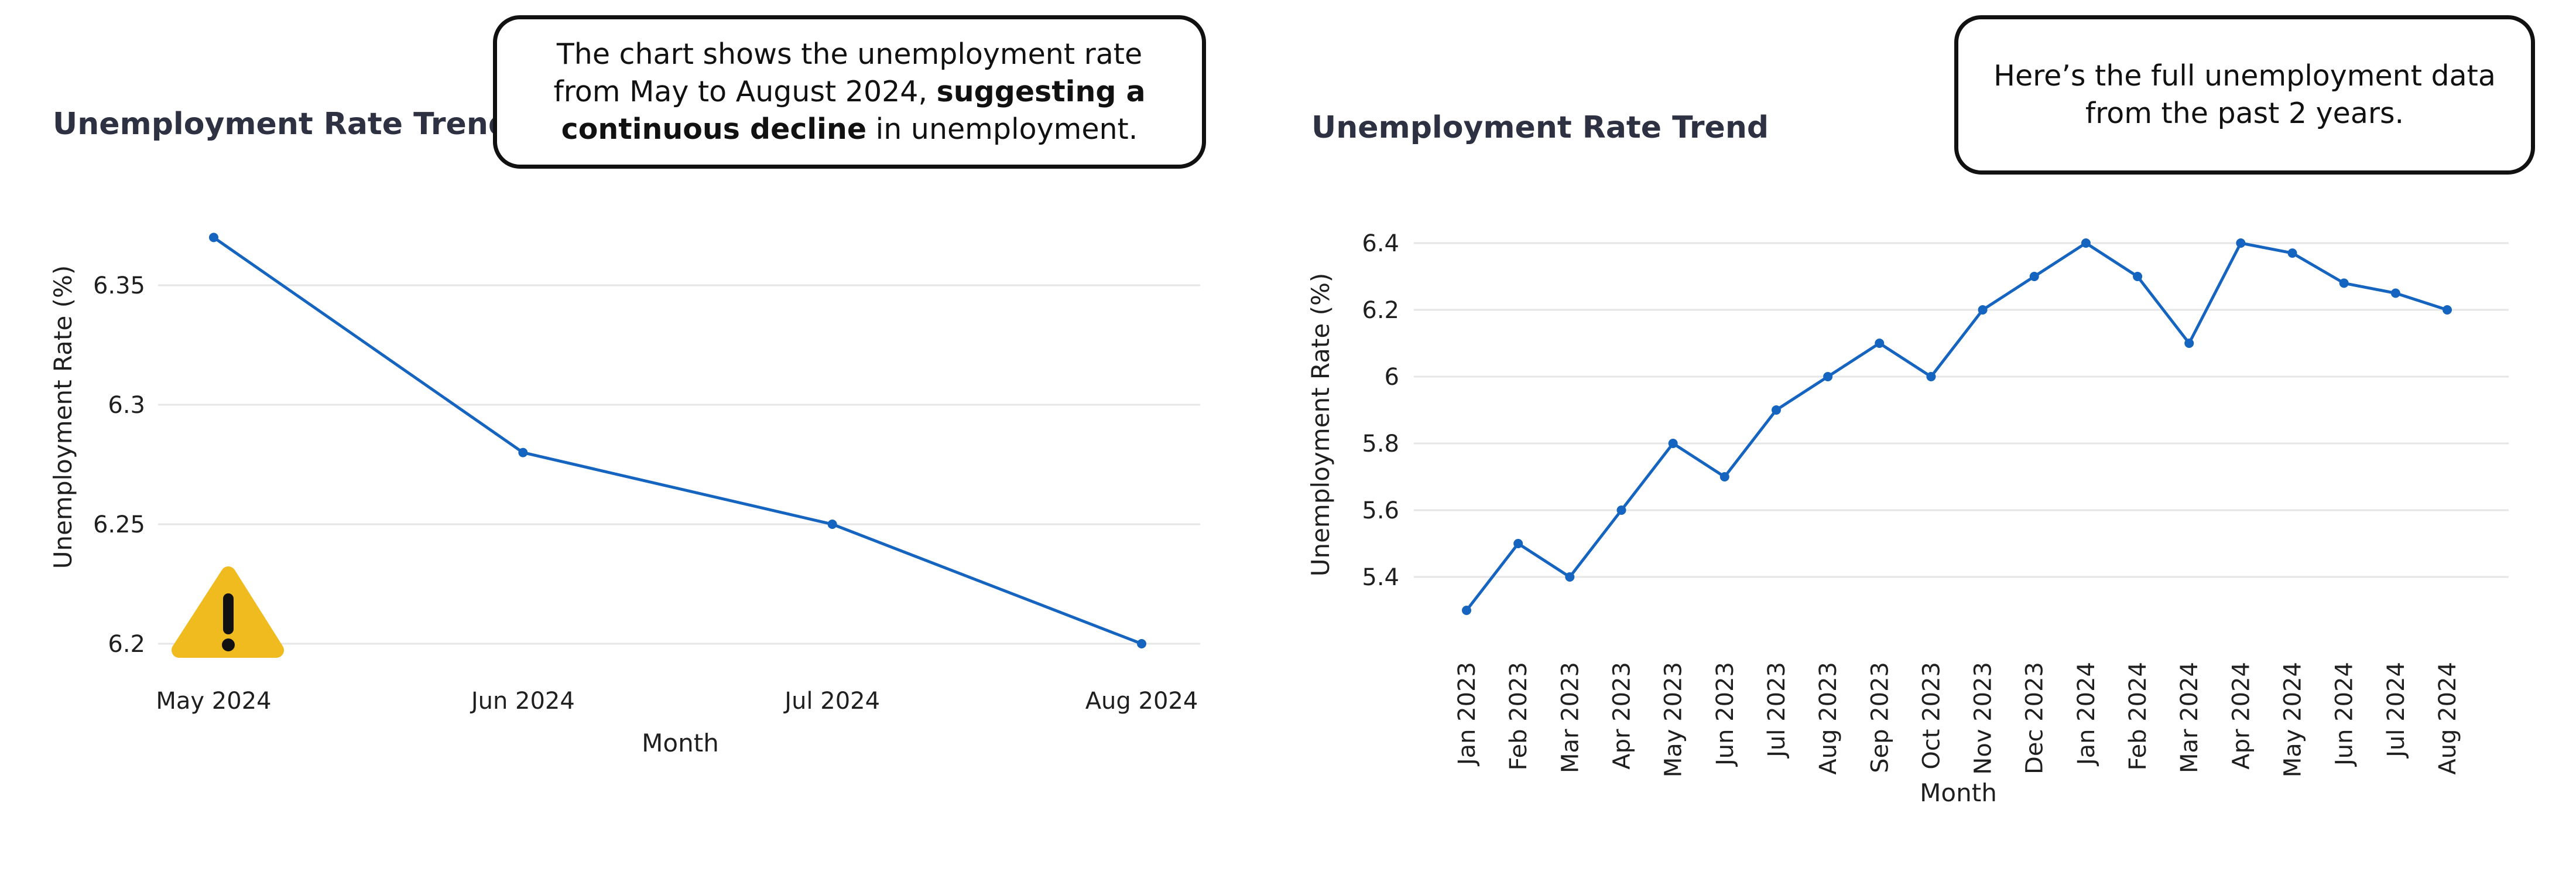 This screenshot has width=2576, height=871. What do you see at coordinates (63, 417) in the screenshot?
I see `left-y-axis-label: Unemployment Rate (%)` at bounding box center [63, 417].